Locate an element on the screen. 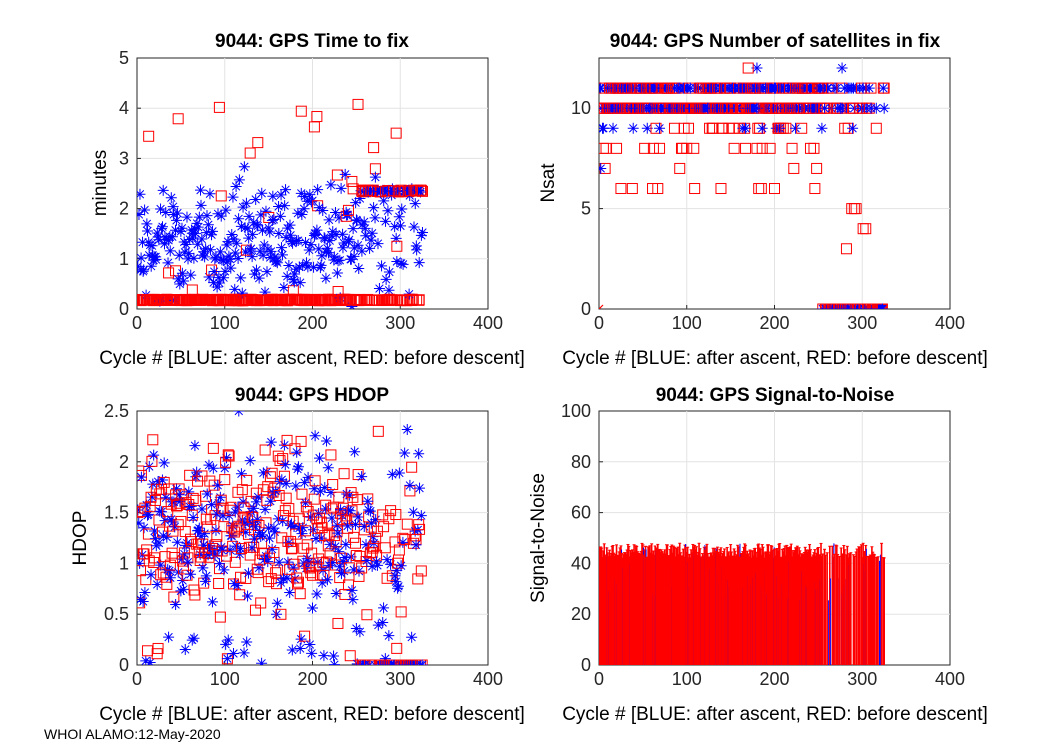  y-tick-label: 3 is located at coordinates (124, 158).